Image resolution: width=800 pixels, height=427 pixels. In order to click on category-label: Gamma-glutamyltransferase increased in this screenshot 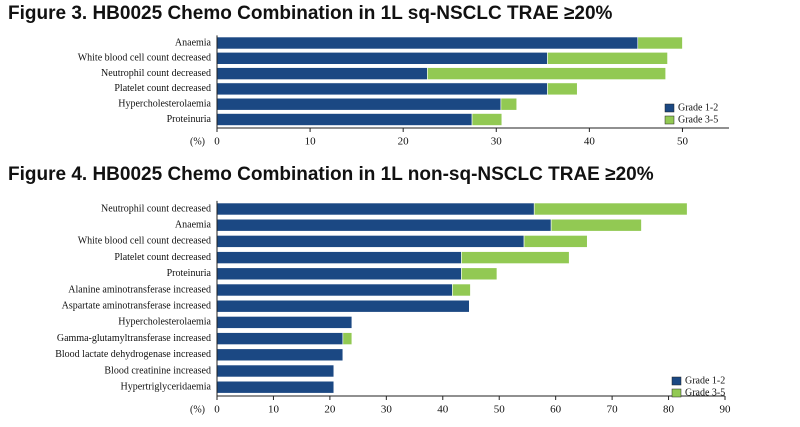, I will do `click(134, 338)`.